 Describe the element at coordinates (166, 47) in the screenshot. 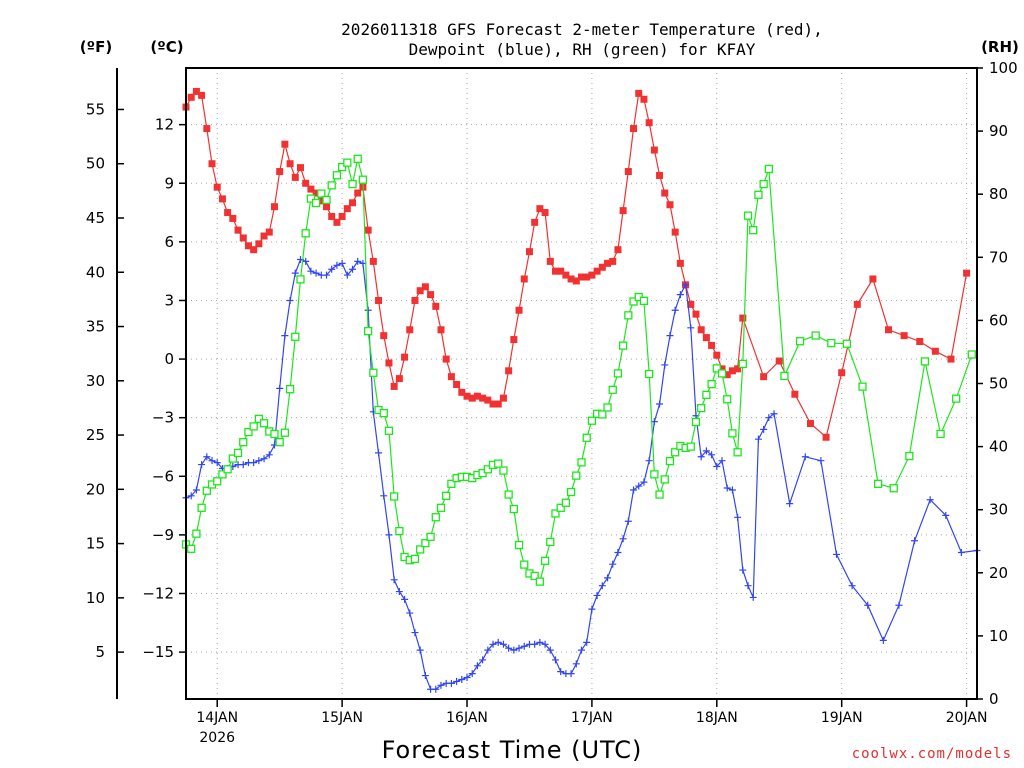

I see `celsius-unit-label: (ºC)` at that location.